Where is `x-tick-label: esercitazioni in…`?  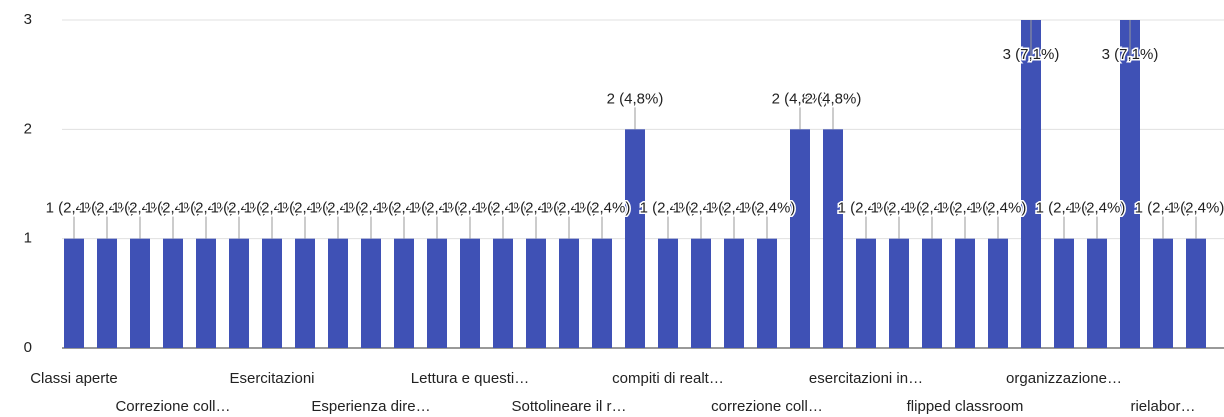
x-tick-label: esercitazioni in… is located at coordinates (866, 378).